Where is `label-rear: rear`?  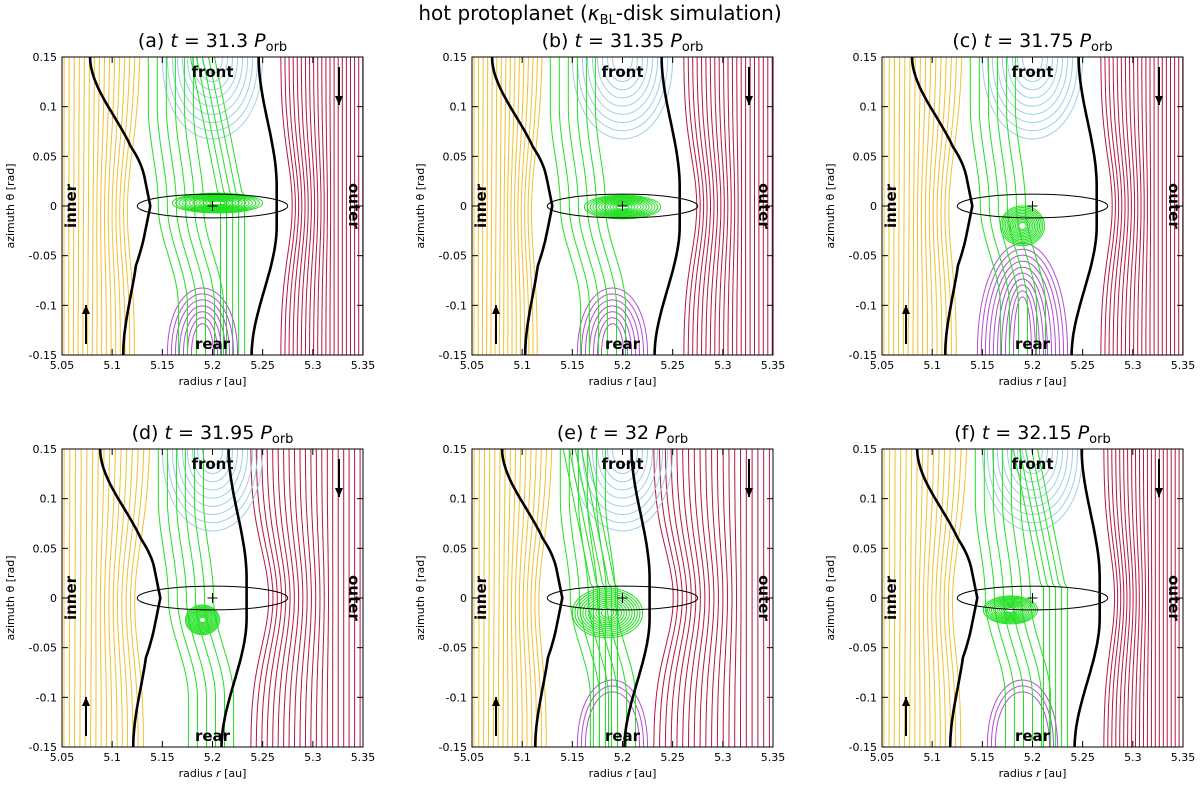 label-rear: rear is located at coordinates (213, 736).